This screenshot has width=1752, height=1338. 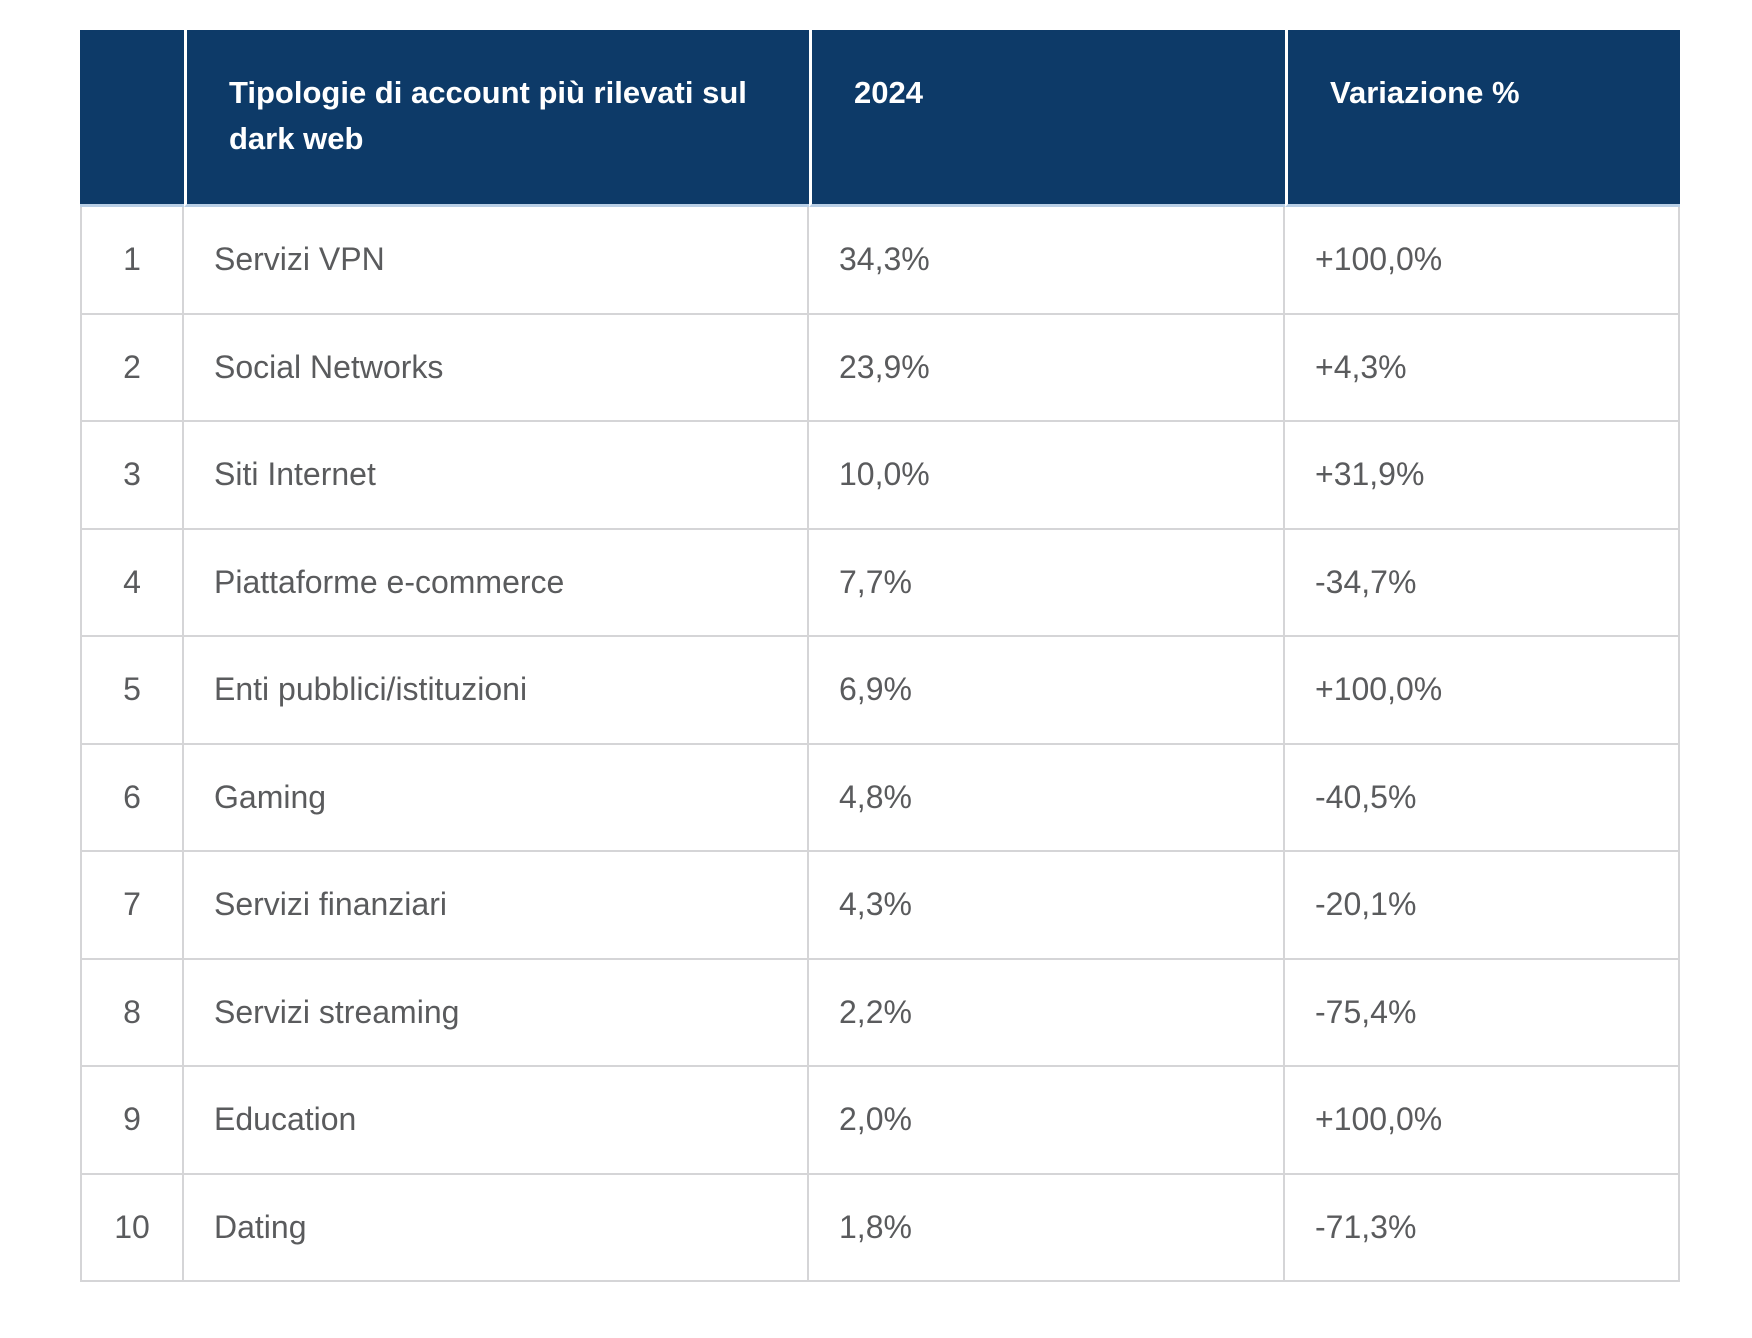 I want to click on value-2024-cell: 6,9%, so click(x=1047, y=691).